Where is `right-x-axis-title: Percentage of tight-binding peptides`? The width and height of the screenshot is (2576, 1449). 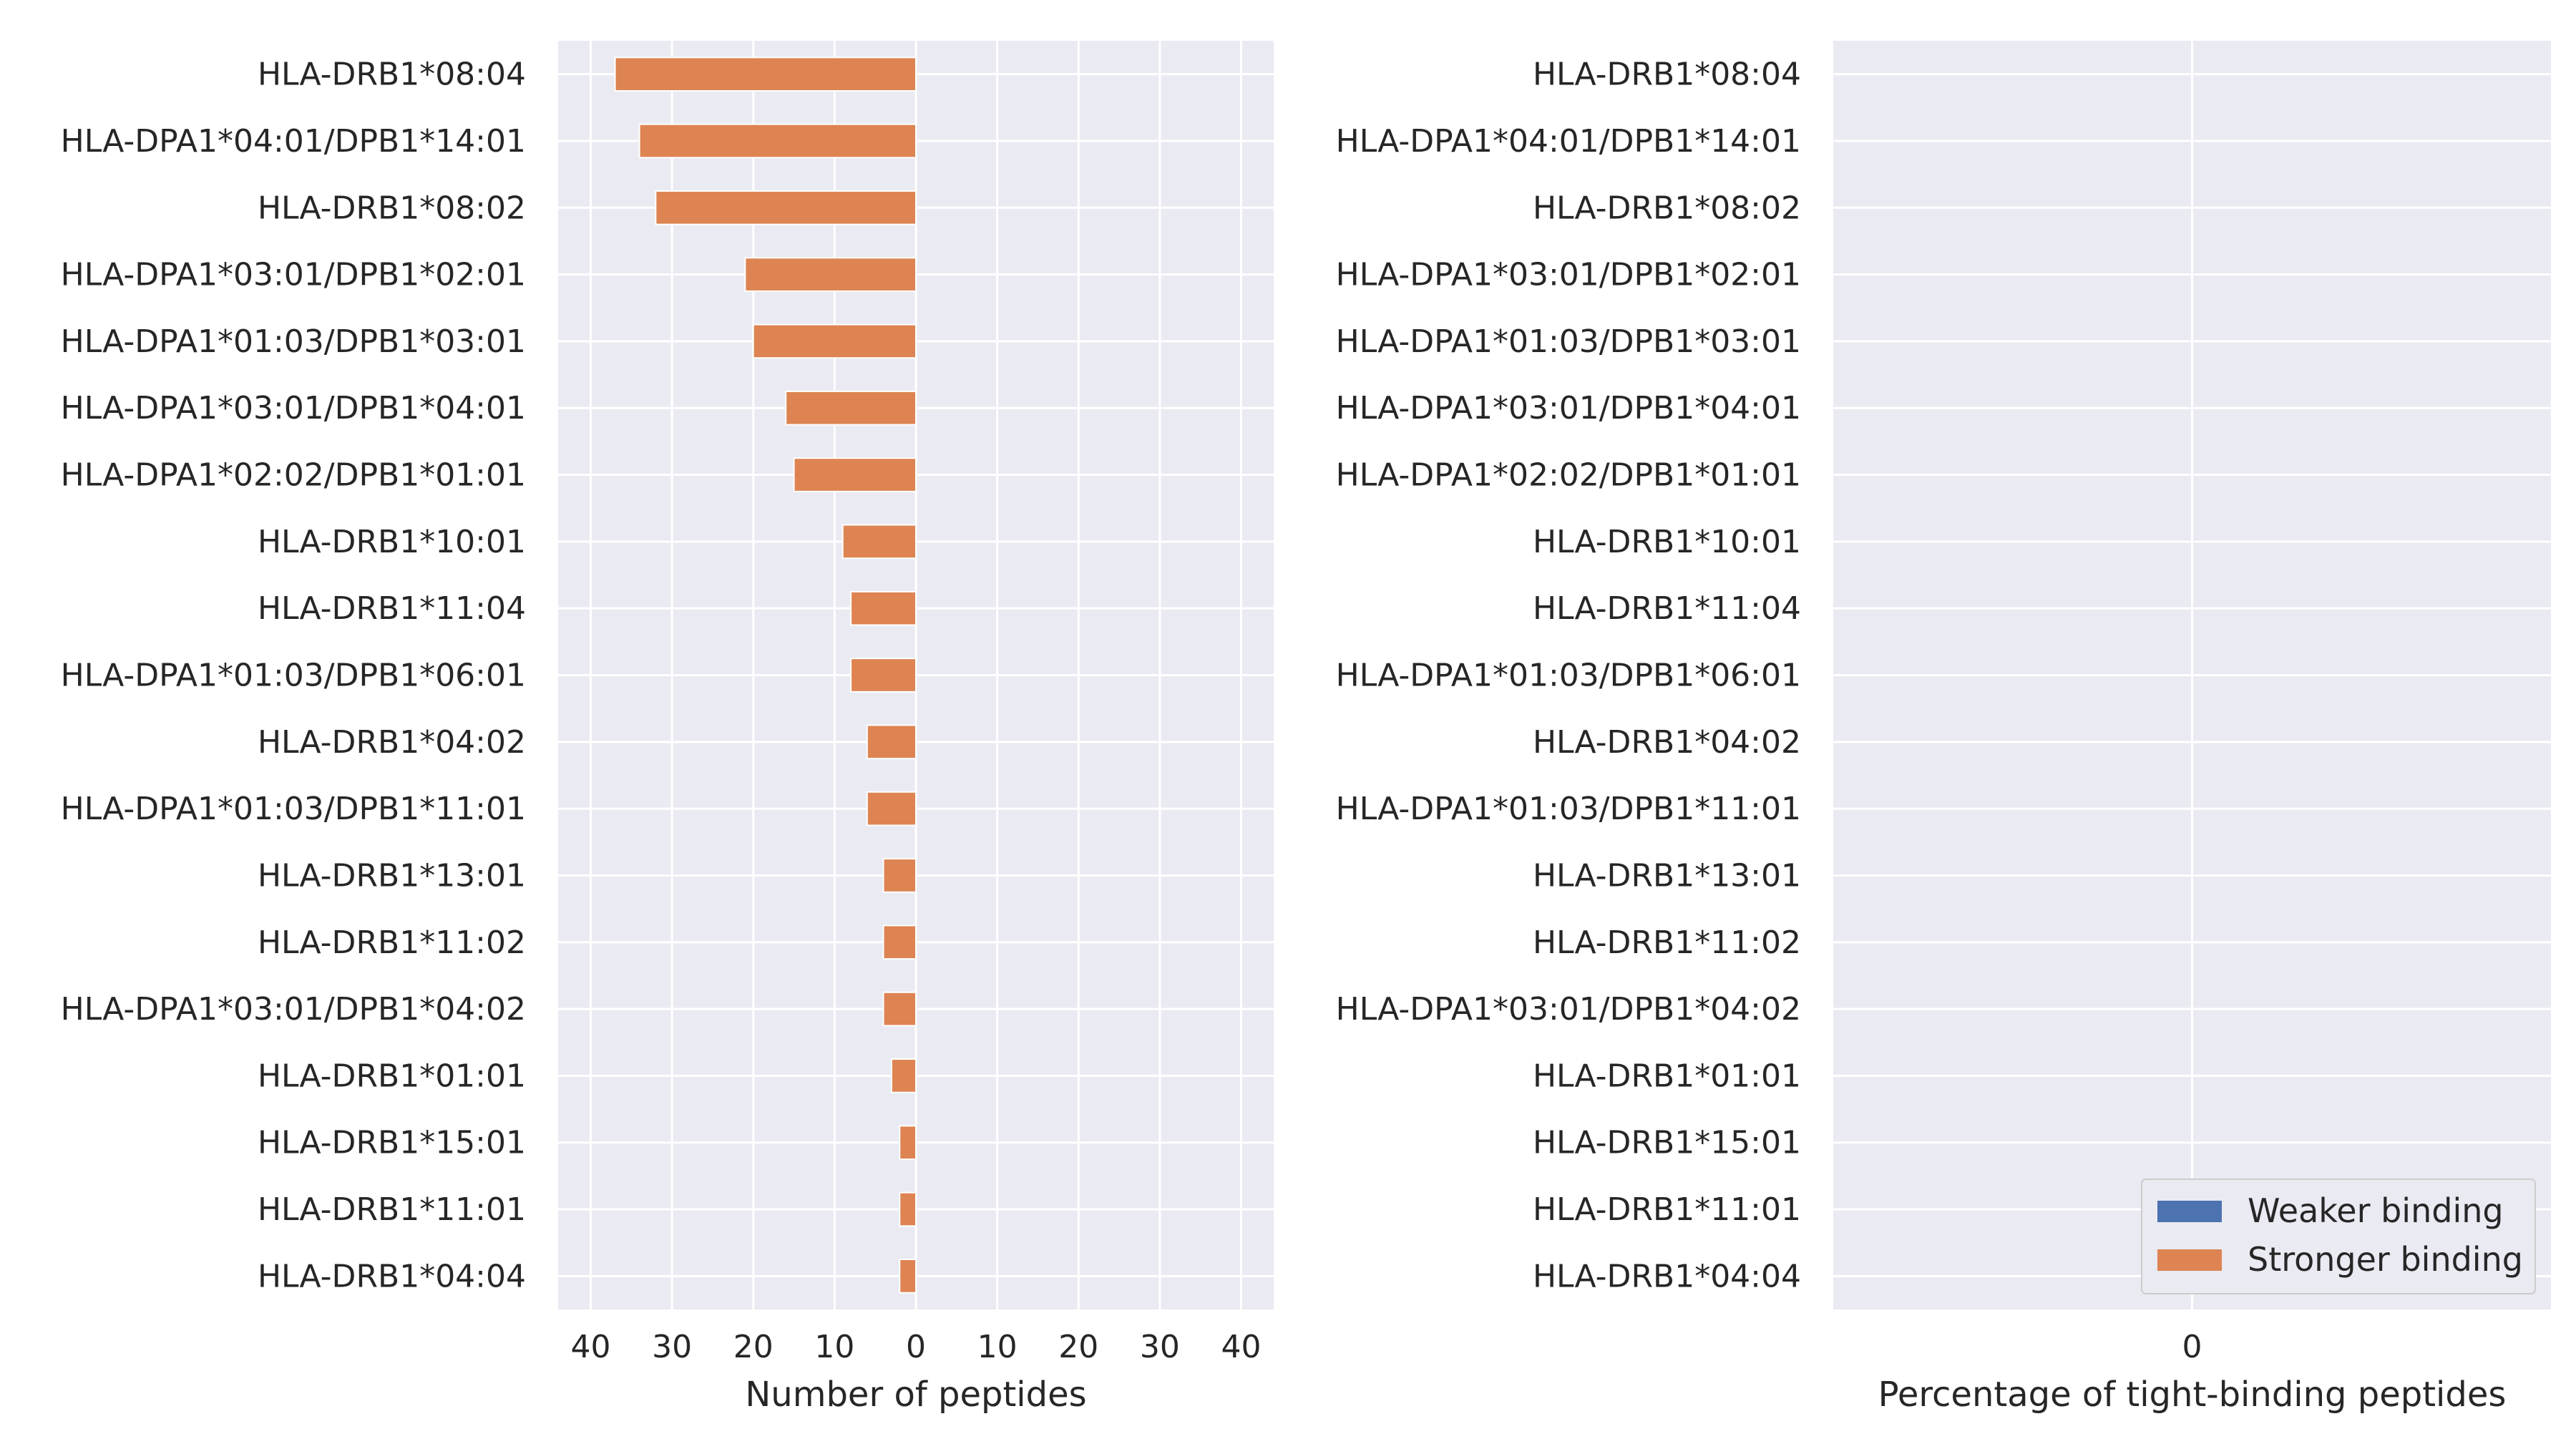 right-x-axis-title: Percentage of tight-binding peptides is located at coordinates (2192, 1395).